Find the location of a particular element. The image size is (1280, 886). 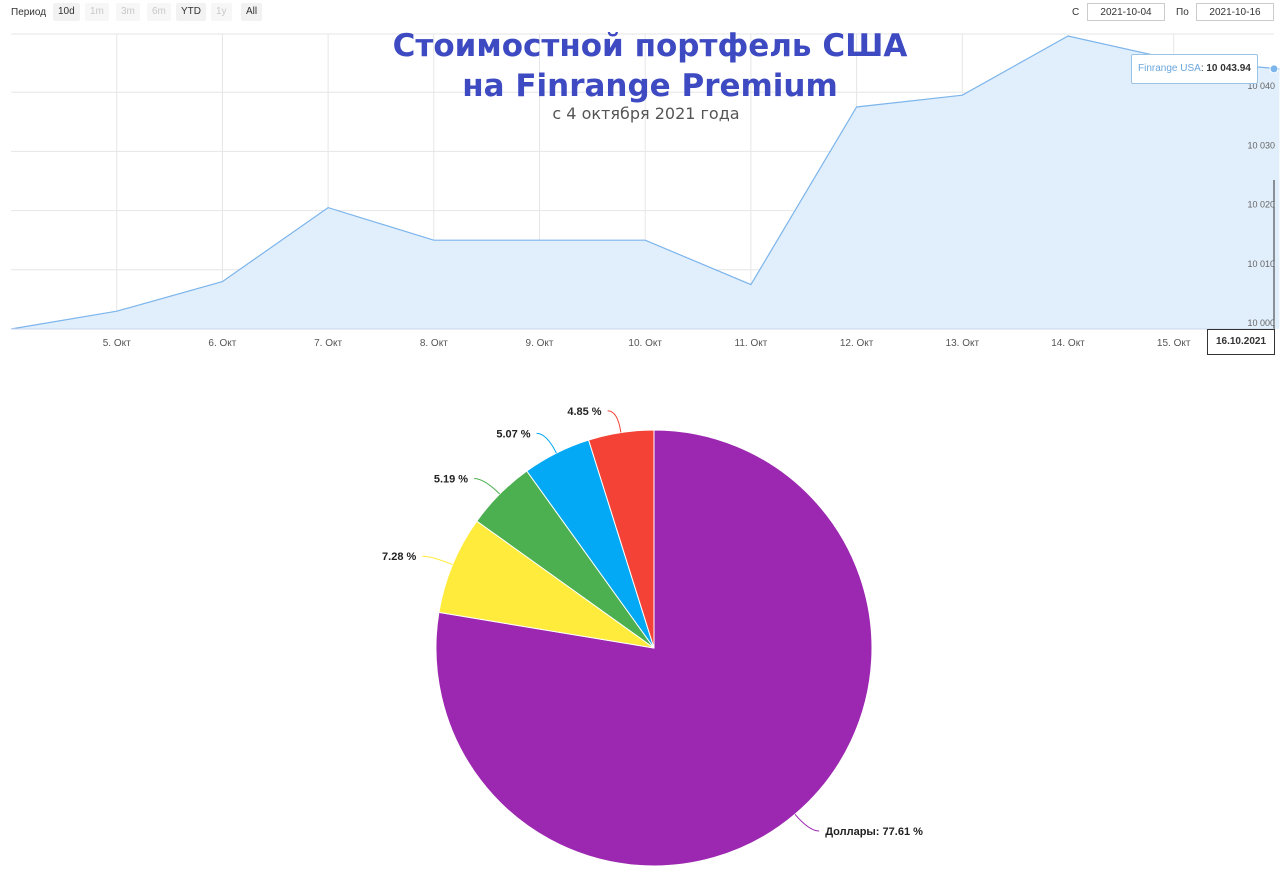

to-date-input is located at coordinates (1235, 12).